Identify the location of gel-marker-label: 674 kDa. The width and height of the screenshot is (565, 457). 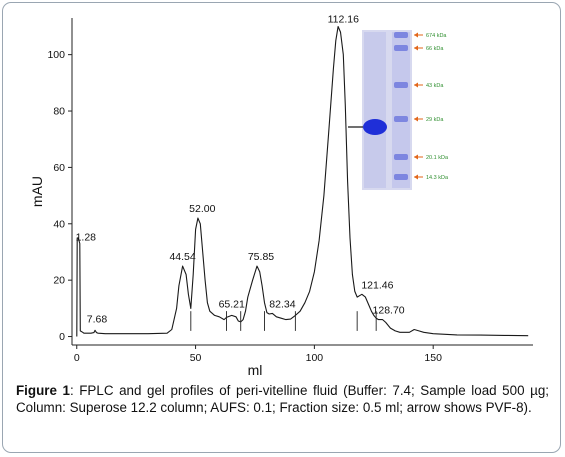
(436, 36).